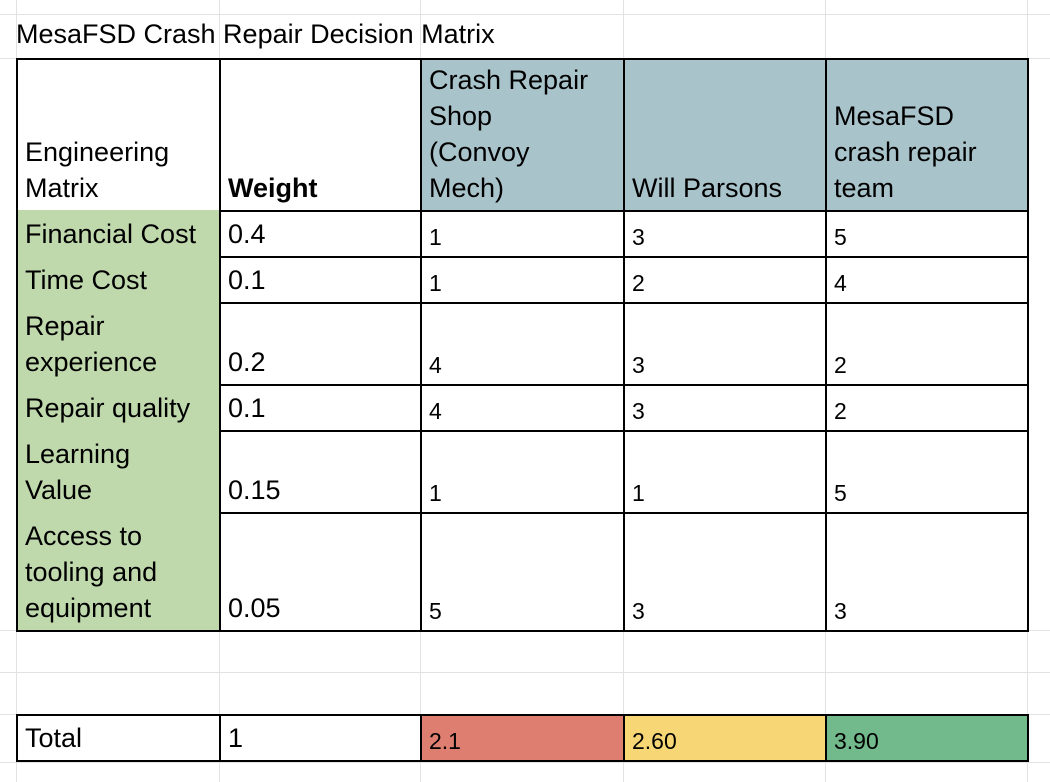 The width and height of the screenshot is (1050, 782). What do you see at coordinates (320, 738) in the screenshot?
I see `total-weight: 1` at bounding box center [320, 738].